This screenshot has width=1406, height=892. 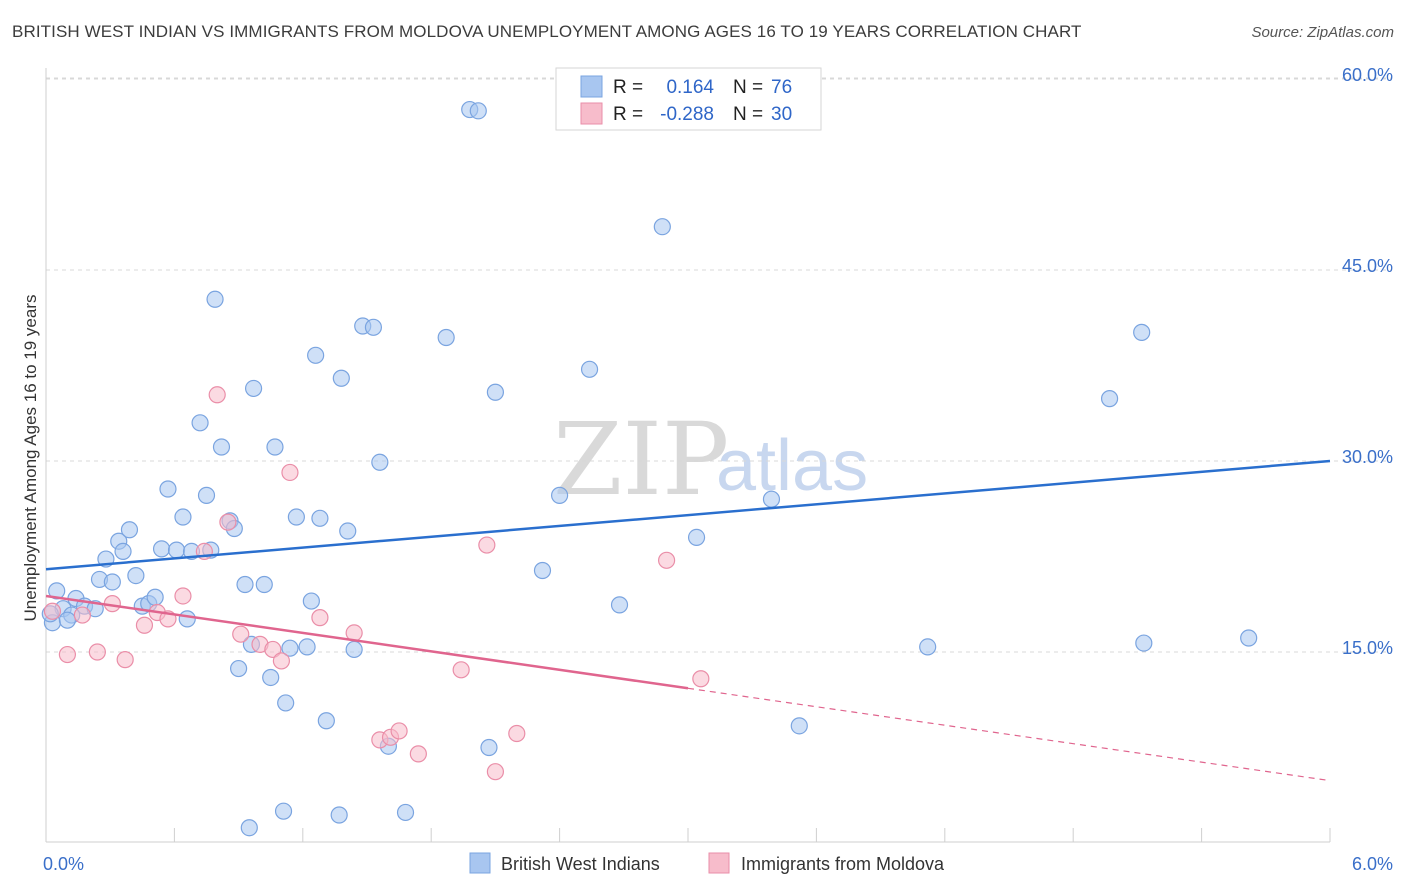 I want to click on bottom-legend-swatch-pink, so click(x=719, y=863).